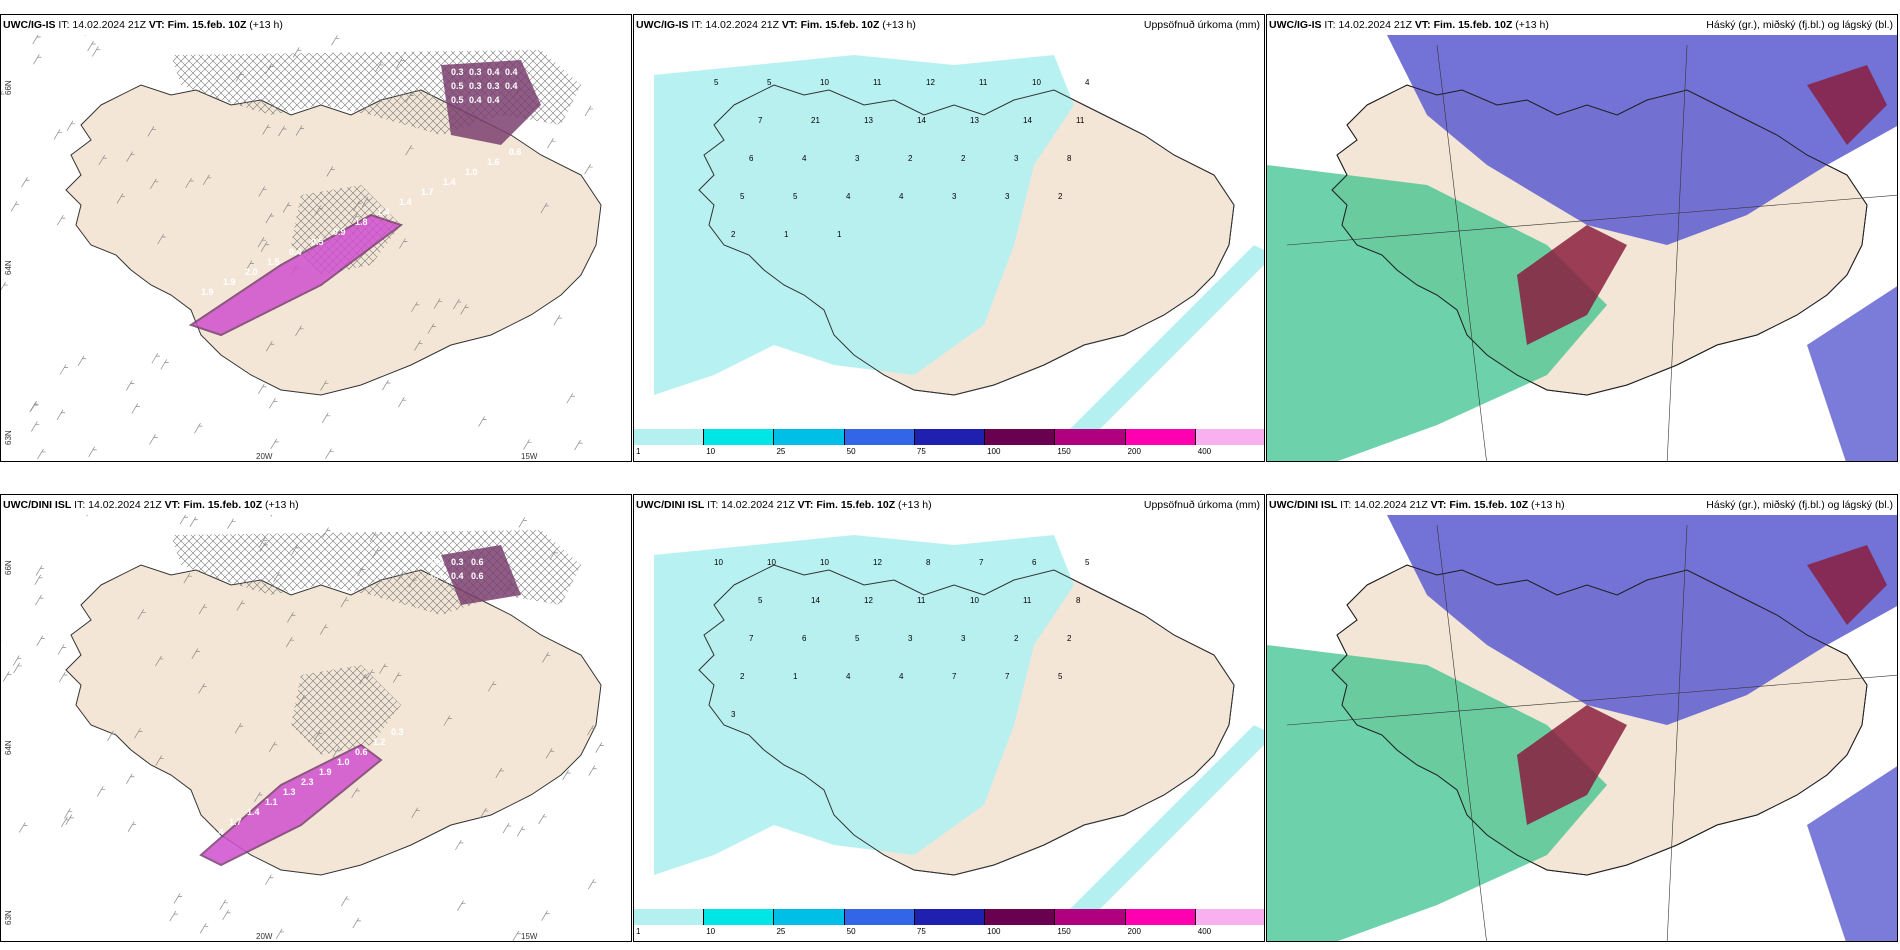 Image resolution: width=1900 pixels, height=950 pixels. What do you see at coordinates (475, 86) in the screenshot?
I see `icing-value-label: 0.3` at bounding box center [475, 86].